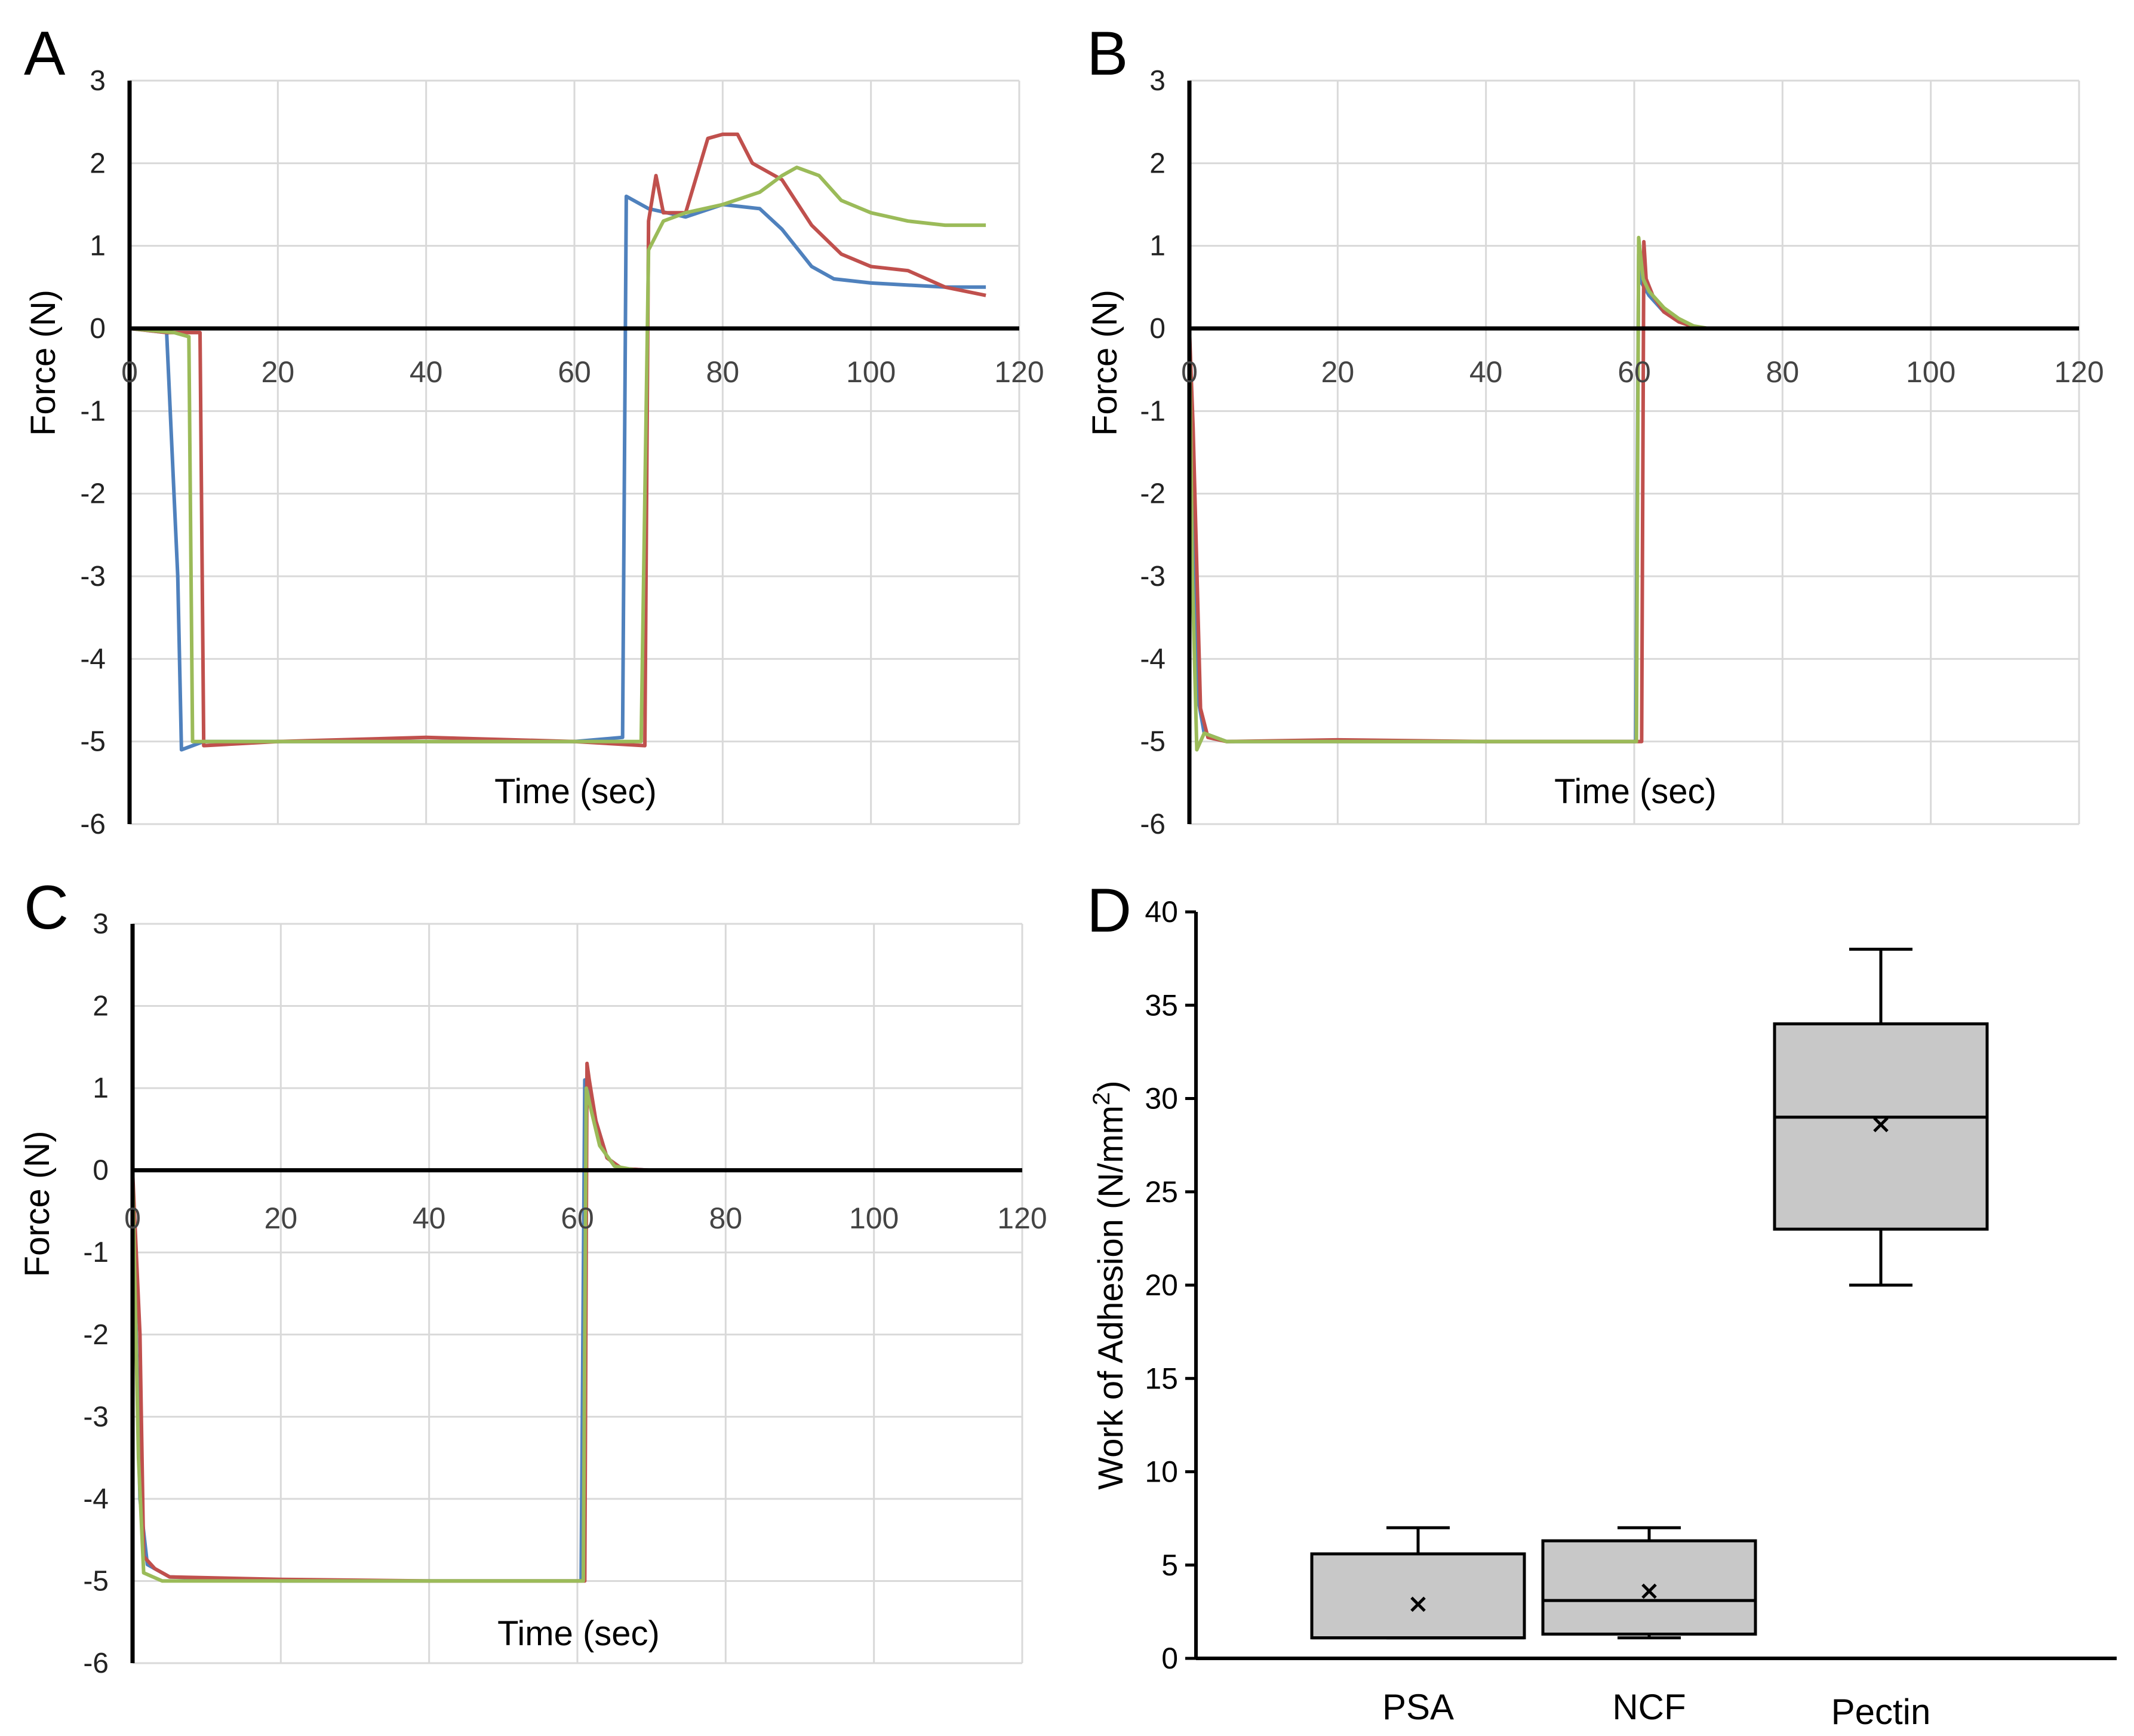 The height and width of the screenshot is (1736, 2134). I want to click on y-axis-label-main: Work of Adhesion (N/mm, so click(1110, 1297).